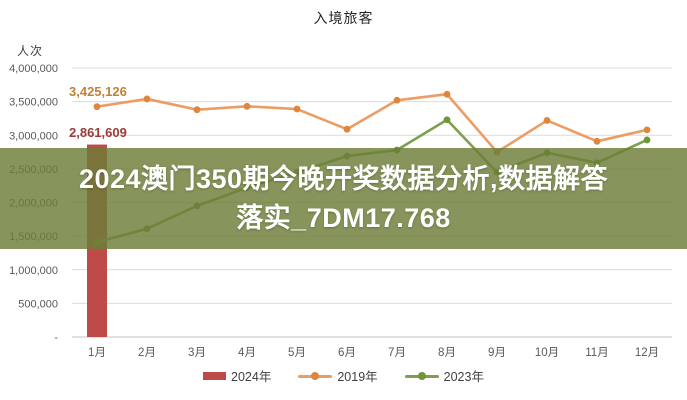 The height and width of the screenshot is (400, 687). What do you see at coordinates (97, 353) in the screenshot?
I see `svg-text: 1月` at bounding box center [97, 353].